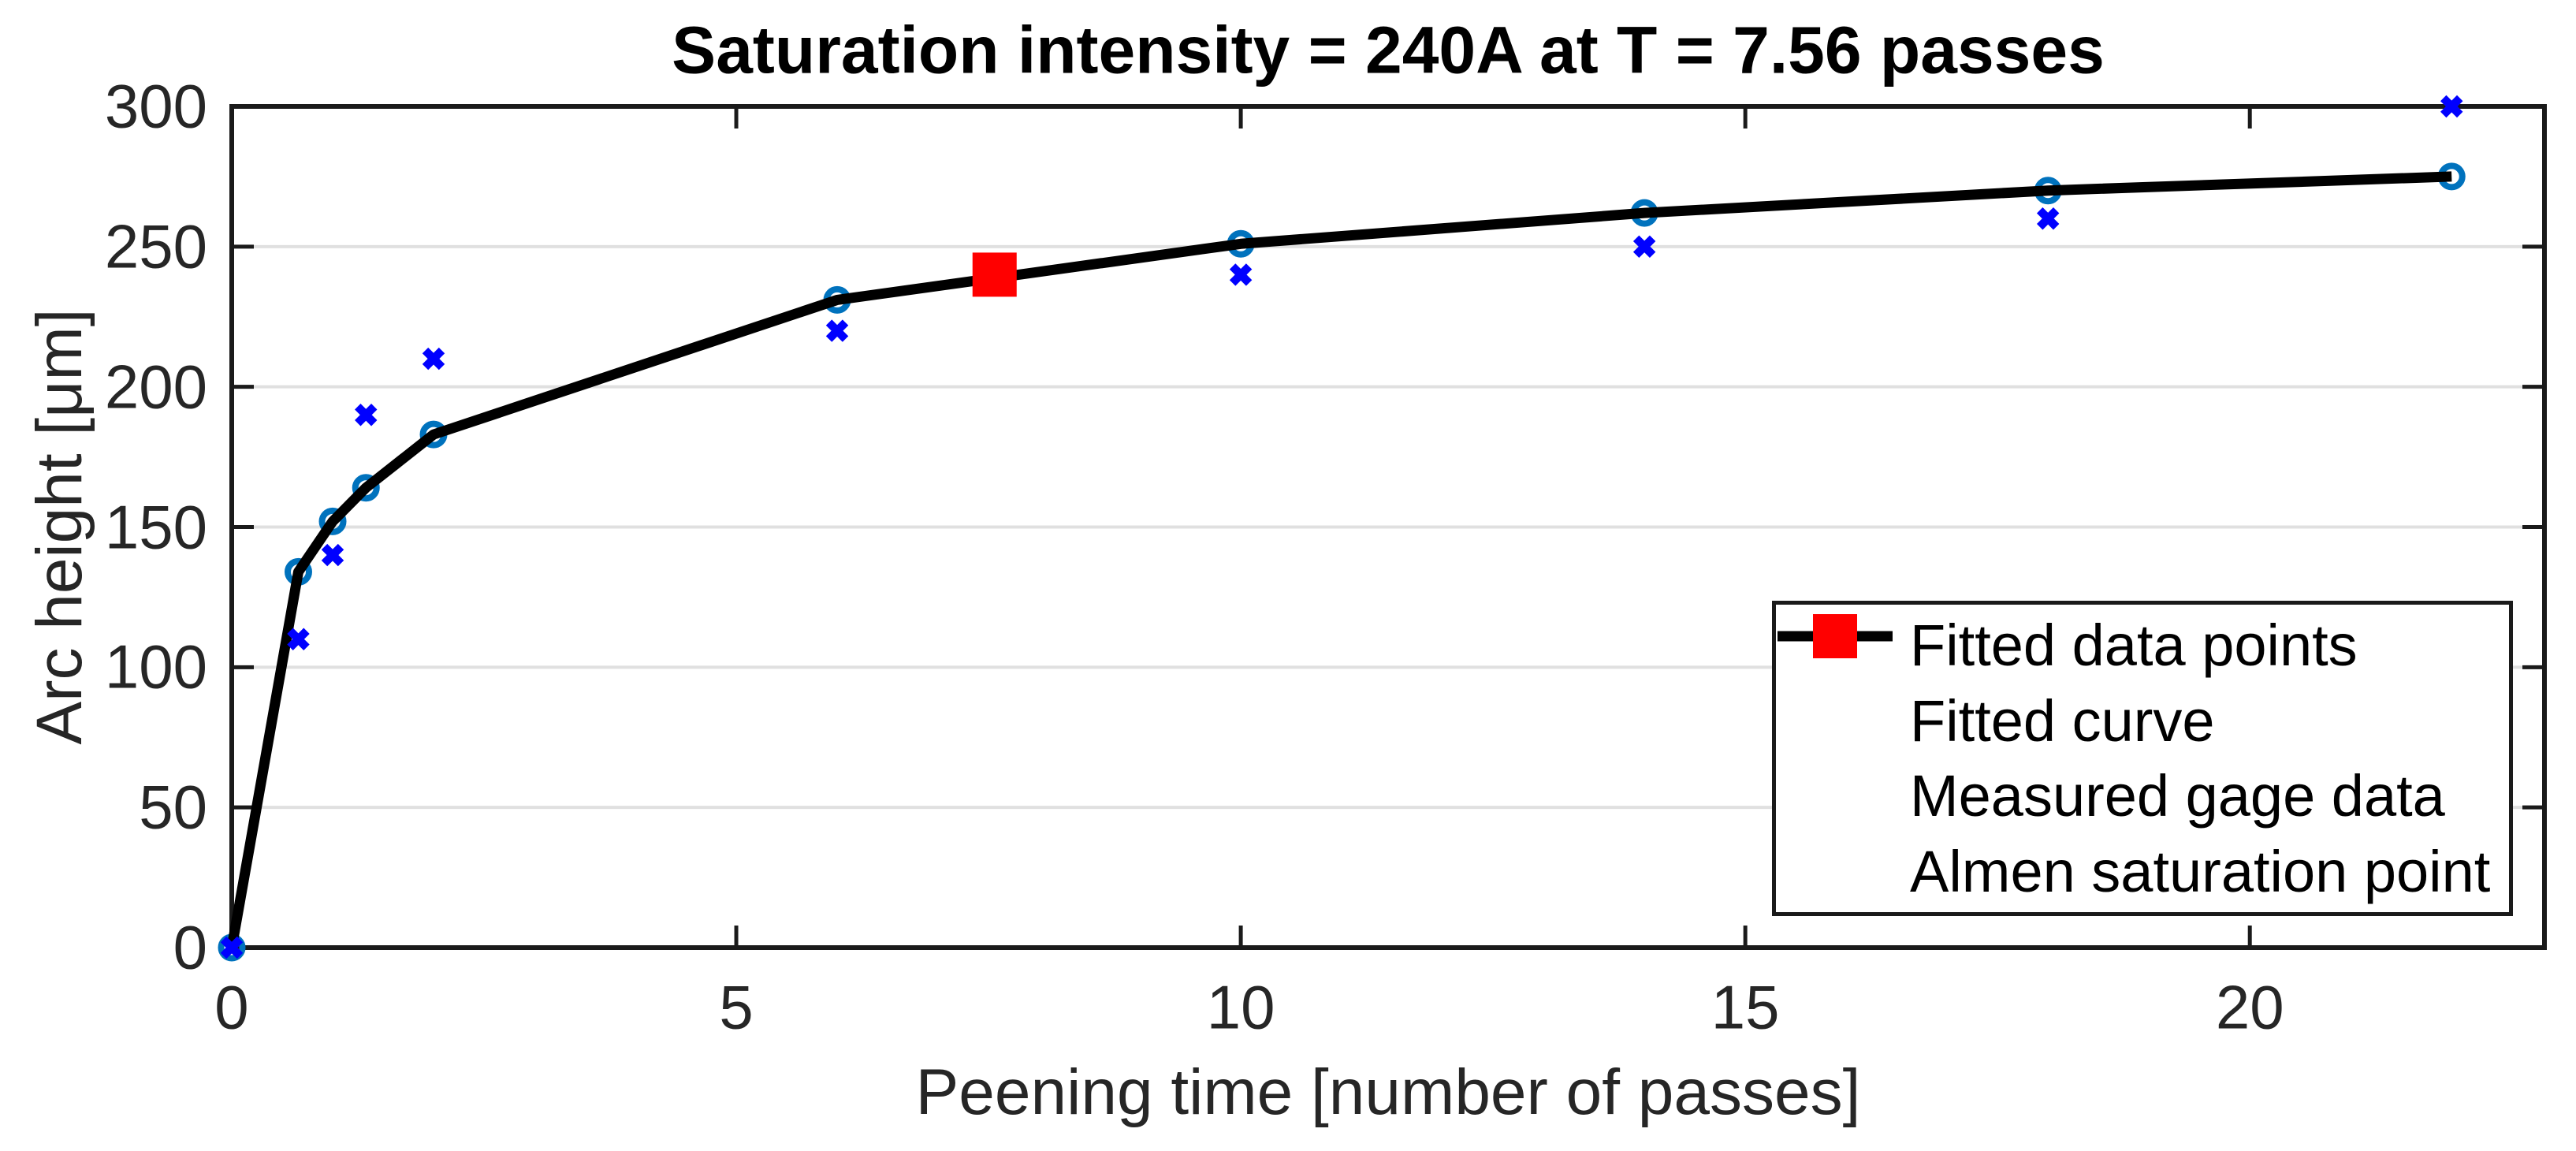 The image size is (2576, 1151). I want to click on y-tick-label: 0, so click(190, 947).